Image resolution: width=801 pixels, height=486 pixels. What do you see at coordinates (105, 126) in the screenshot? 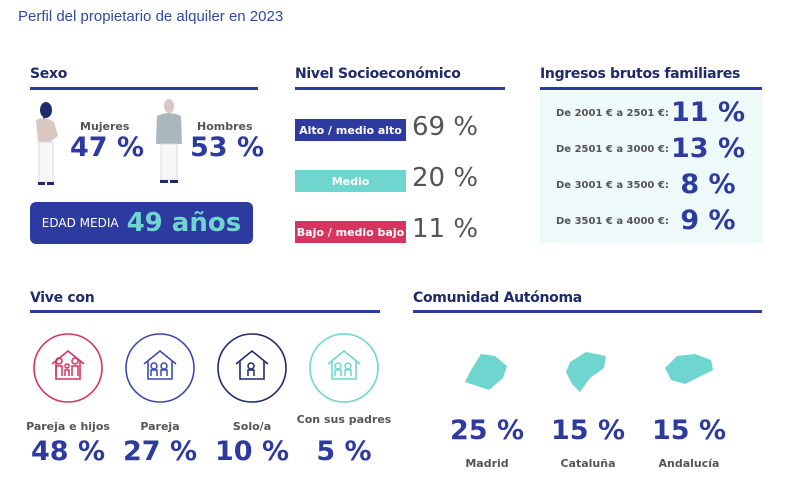
I see `mujeres-label: Mujeres` at bounding box center [105, 126].